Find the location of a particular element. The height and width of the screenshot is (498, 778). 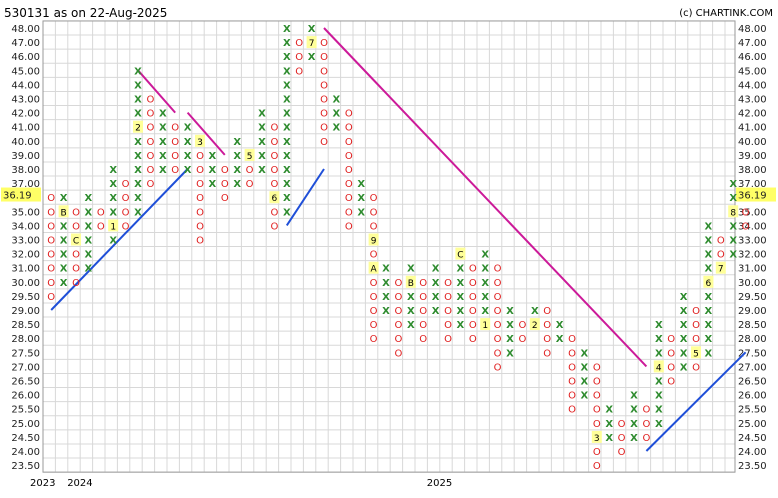

price-tick-left: 33.00 is located at coordinates (25, 241).